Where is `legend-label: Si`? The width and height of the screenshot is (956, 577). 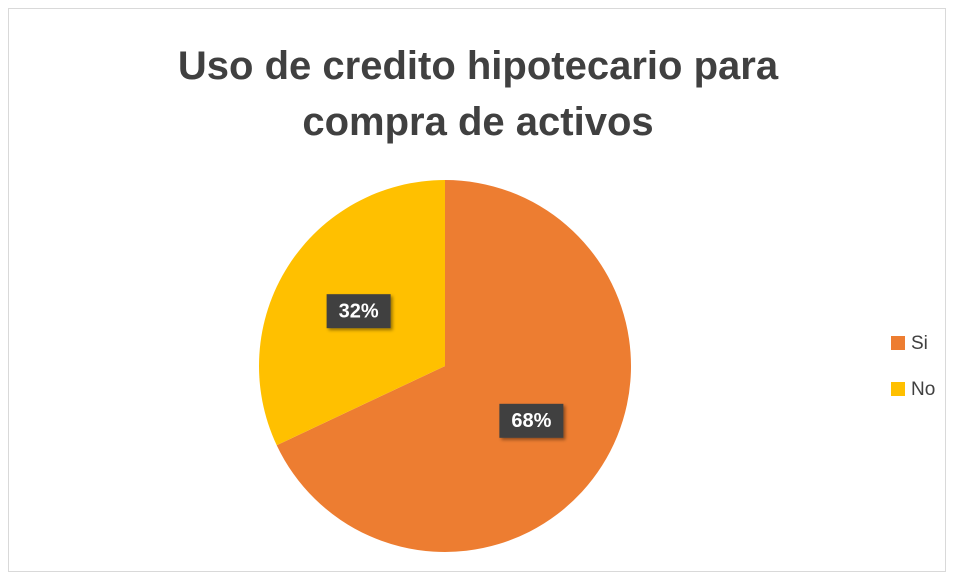
legend-label: Si is located at coordinates (919, 343).